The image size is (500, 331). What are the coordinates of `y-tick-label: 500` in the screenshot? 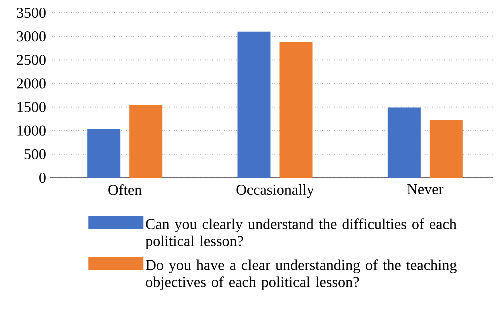 It's located at (35, 154).